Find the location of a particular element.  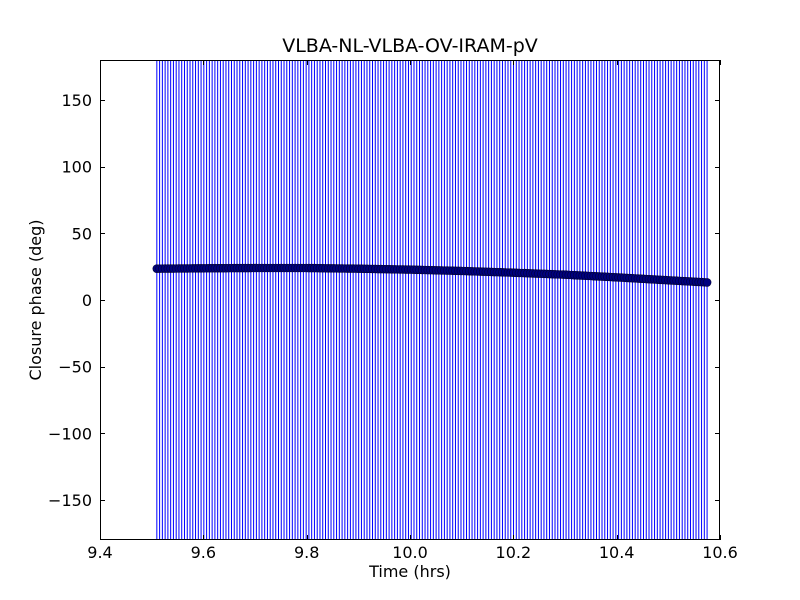

x-tick-label: 9.6 is located at coordinates (203, 552).